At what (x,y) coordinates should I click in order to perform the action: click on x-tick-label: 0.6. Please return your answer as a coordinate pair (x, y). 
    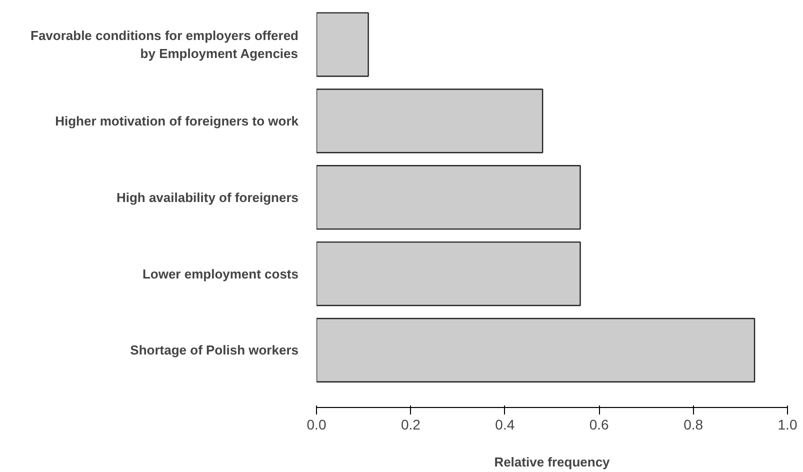
    Looking at the image, I should click on (599, 424).